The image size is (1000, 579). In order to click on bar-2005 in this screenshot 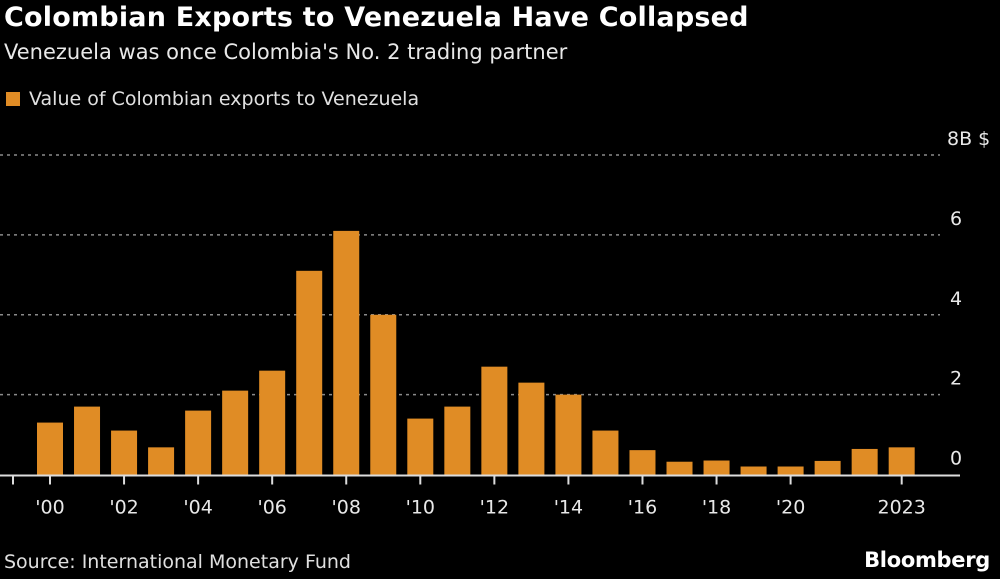, I will do `click(235, 432)`.